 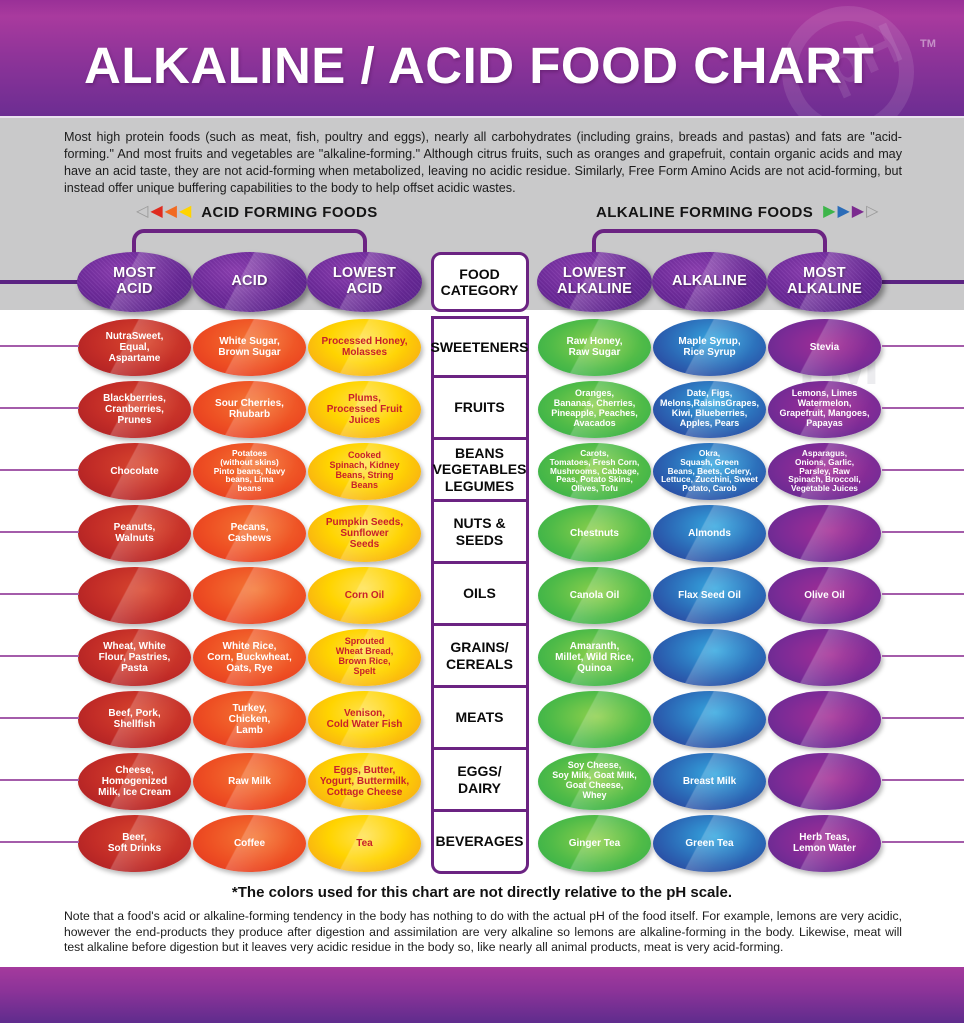 I want to click on food-cell-alkaline-eggs-dairy: Breast Milk, so click(x=709, y=781).